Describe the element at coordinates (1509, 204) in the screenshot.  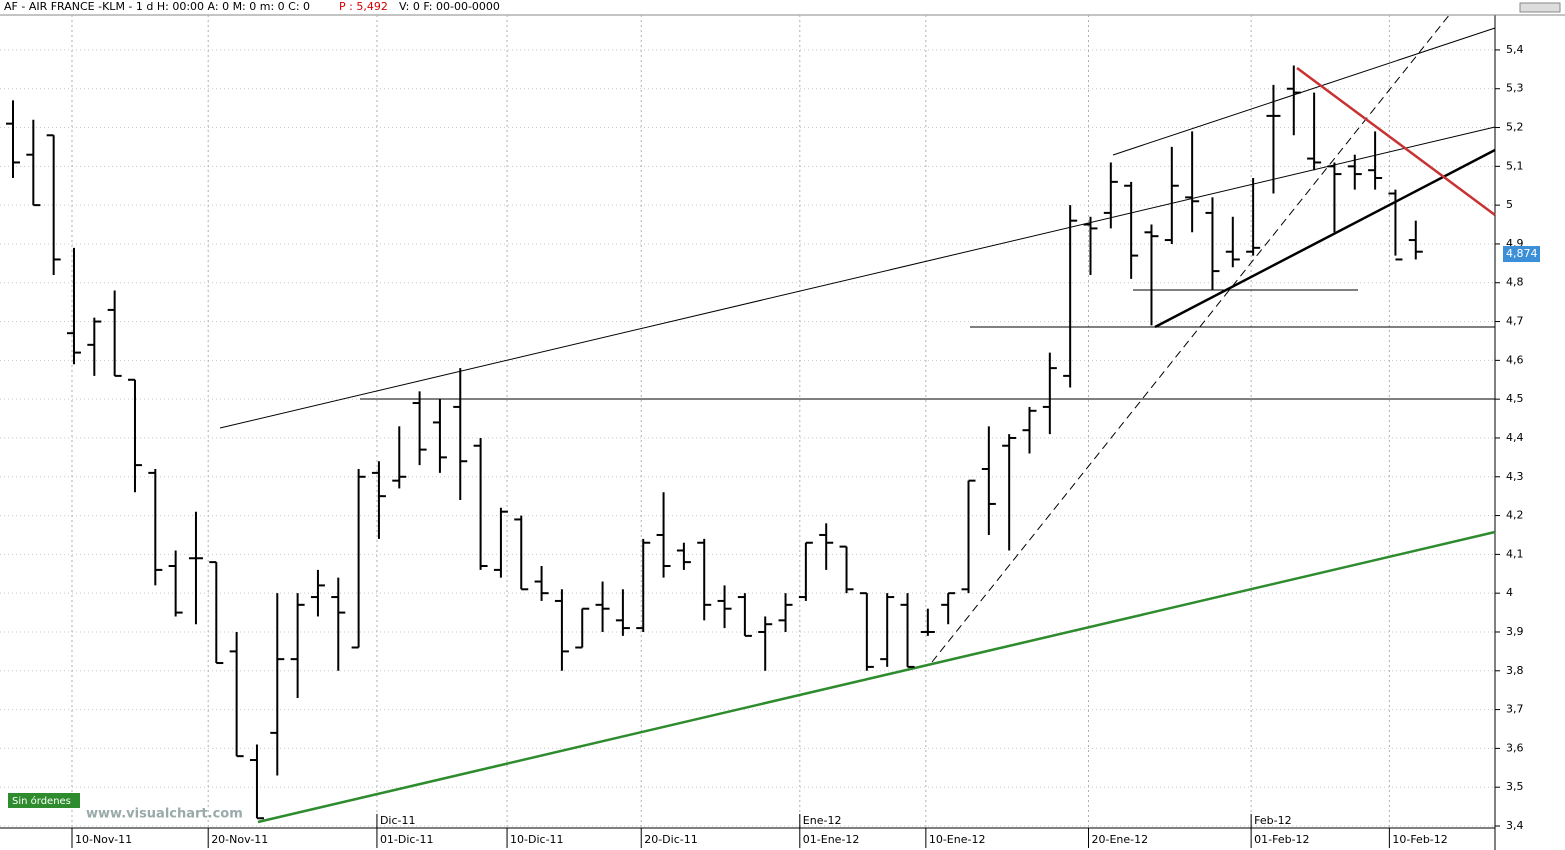
I see `y-tick-label: 5` at that location.